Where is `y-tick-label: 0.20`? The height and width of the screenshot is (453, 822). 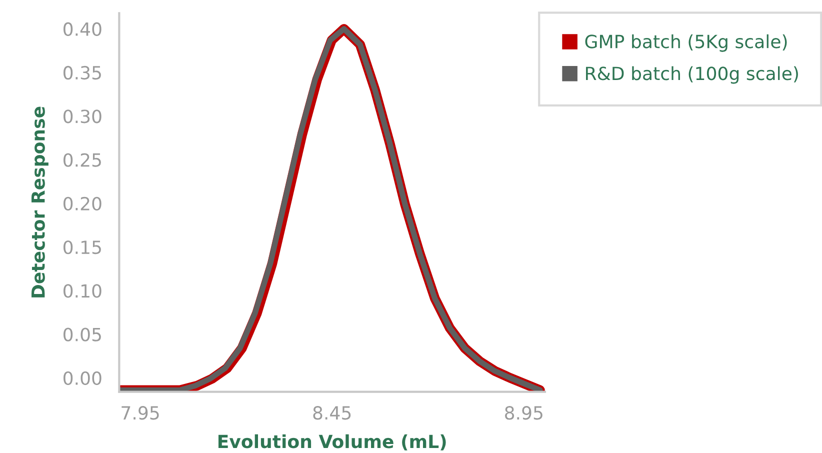 y-tick-label: 0.20 is located at coordinates (83, 203).